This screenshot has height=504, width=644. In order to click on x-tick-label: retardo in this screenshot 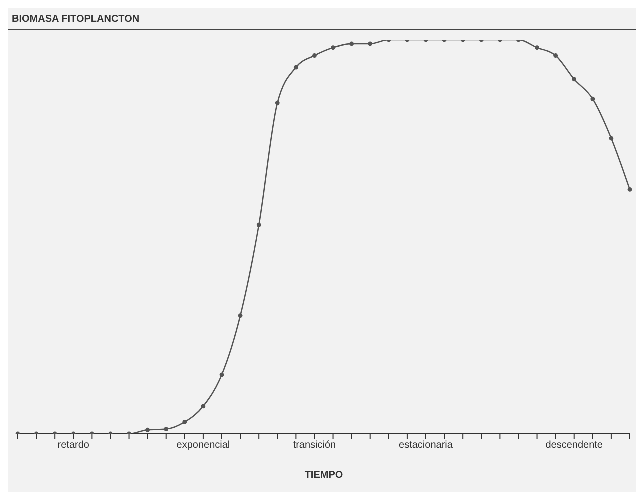, I will do `click(74, 446)`.